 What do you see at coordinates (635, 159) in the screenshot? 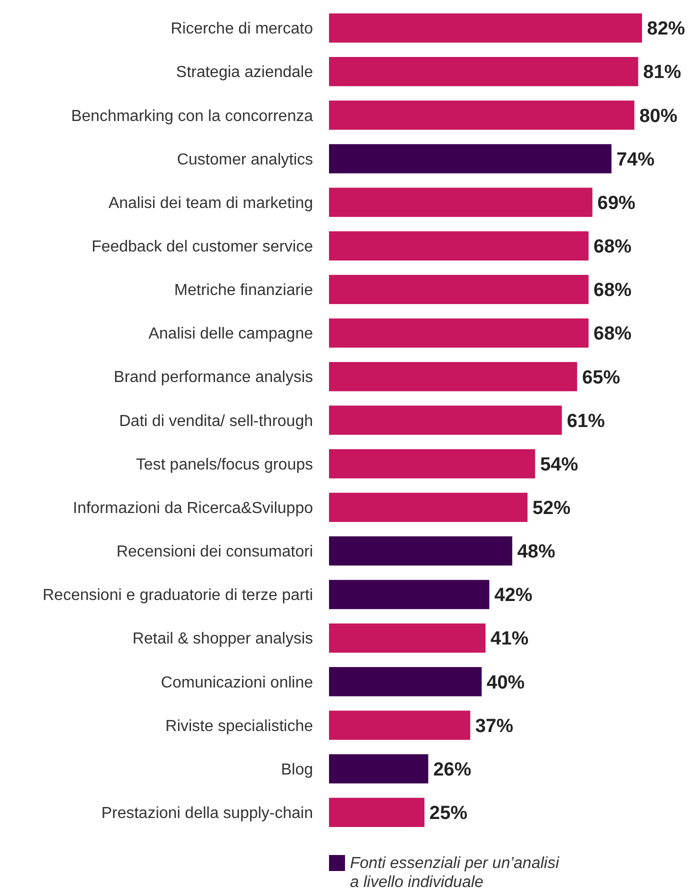
I see `data-label: 74%` at bounding box center [635, 159].